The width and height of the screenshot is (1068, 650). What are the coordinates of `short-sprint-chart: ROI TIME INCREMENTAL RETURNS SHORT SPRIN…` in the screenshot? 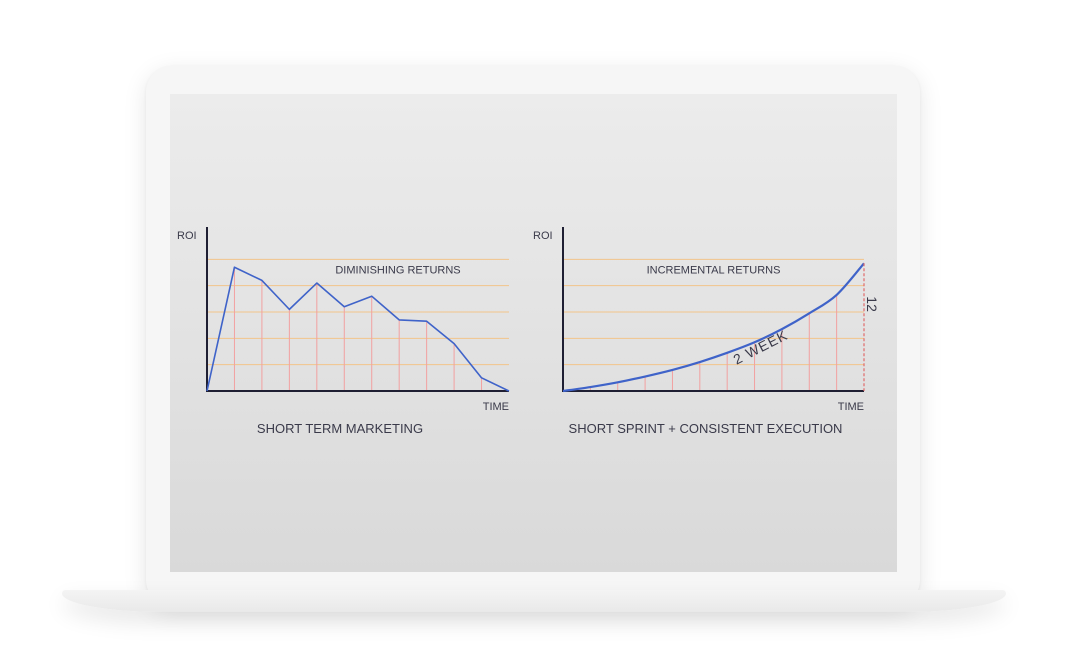 It's located at (706, 331).